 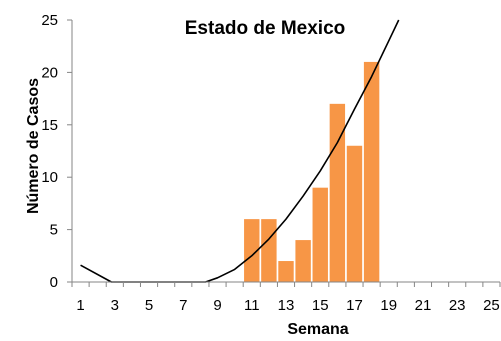 What do you see at coordinates (115, 305) in the screenshot?
I see `x-tick-label-3: 3` at bounding box center [115, 305].